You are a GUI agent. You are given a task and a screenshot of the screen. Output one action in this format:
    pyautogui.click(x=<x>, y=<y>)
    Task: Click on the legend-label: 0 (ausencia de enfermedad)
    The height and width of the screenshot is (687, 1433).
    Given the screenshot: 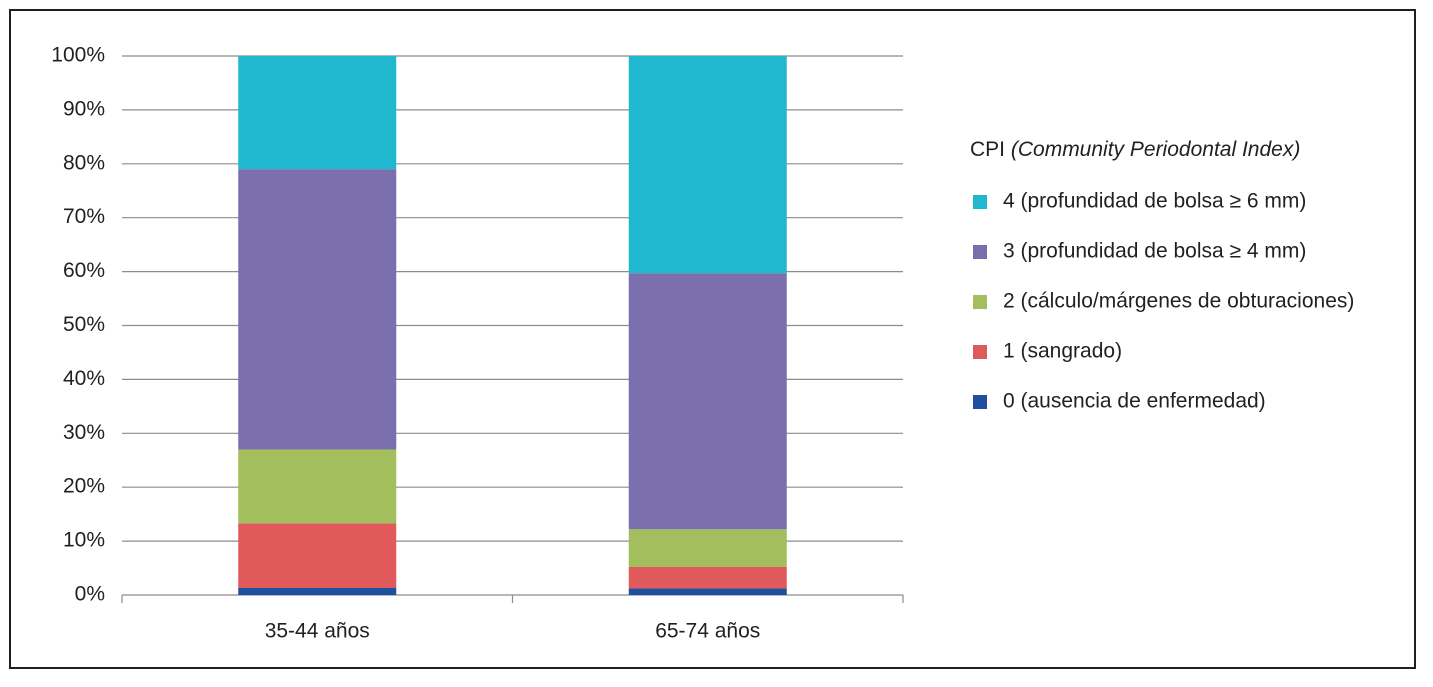 What is the action you would take?
    pyautogui.click(x=1134, y=401)
    